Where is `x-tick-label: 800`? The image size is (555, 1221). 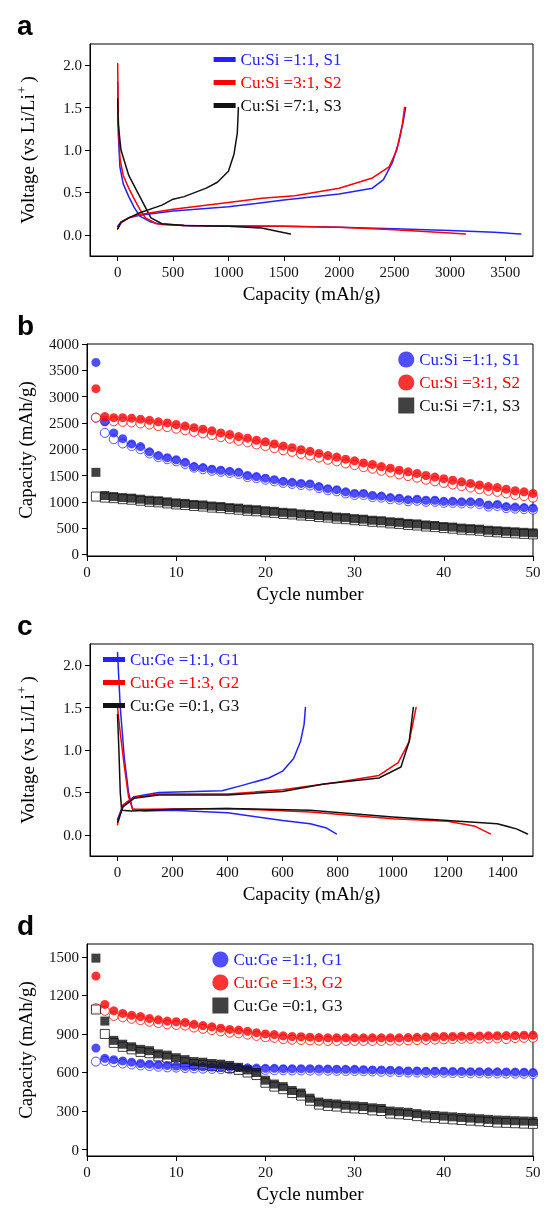
x-tick-label: 800 is located at coordinates (337, 871).